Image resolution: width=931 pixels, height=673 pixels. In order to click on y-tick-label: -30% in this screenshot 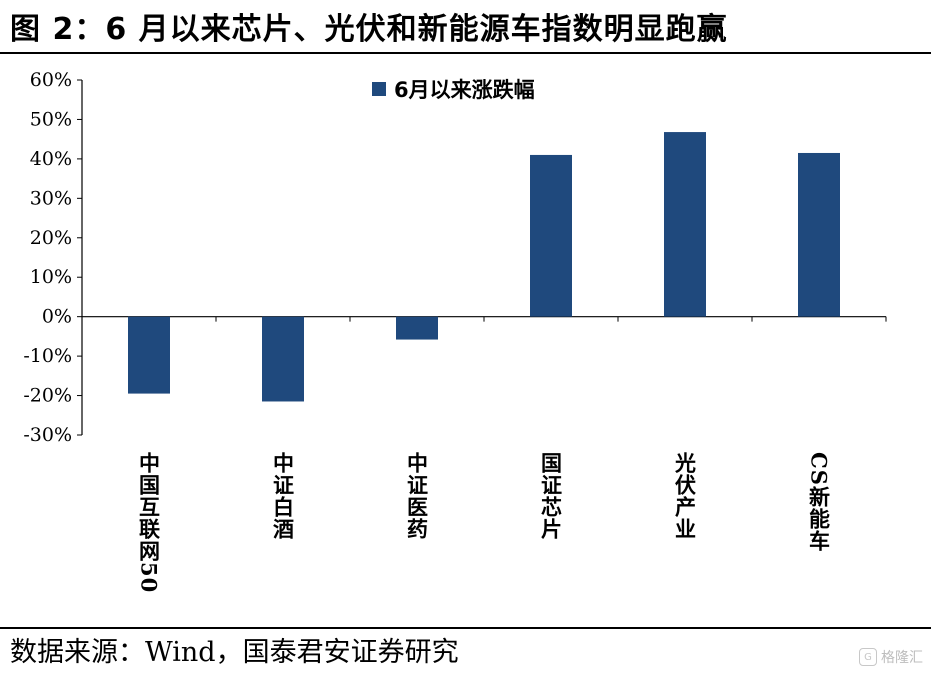, I will do `click(47, 435)`.